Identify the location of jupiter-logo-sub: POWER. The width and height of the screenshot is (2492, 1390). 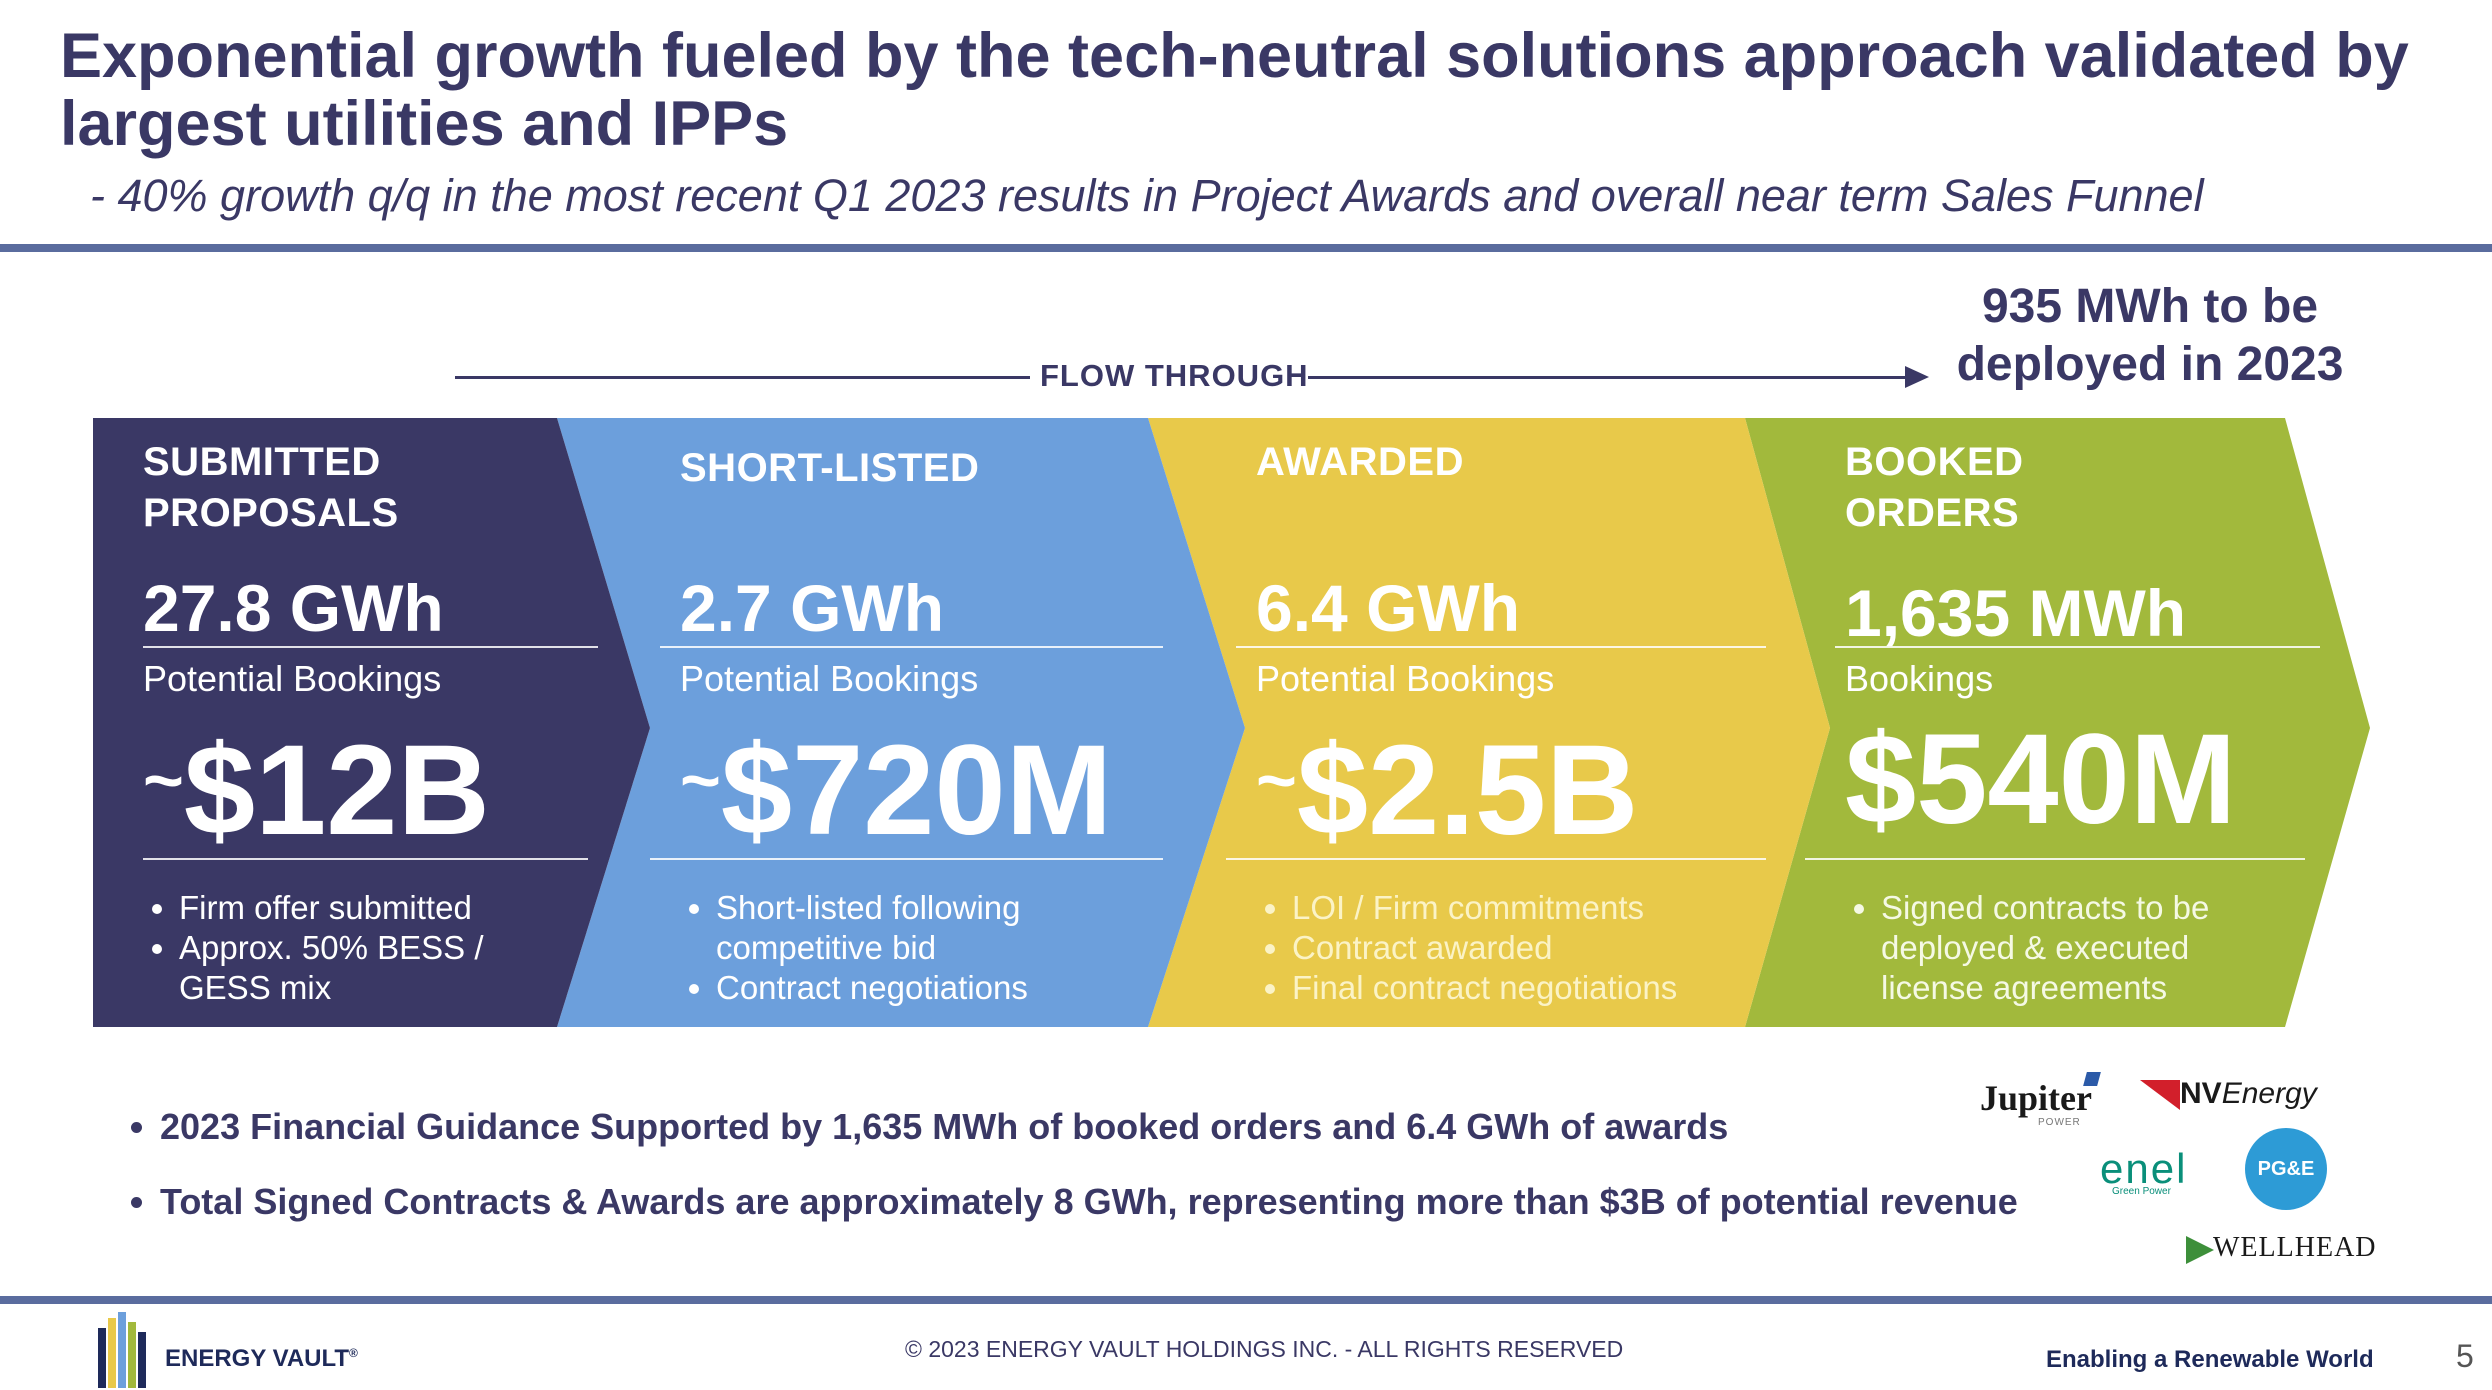
(2059, 1122).